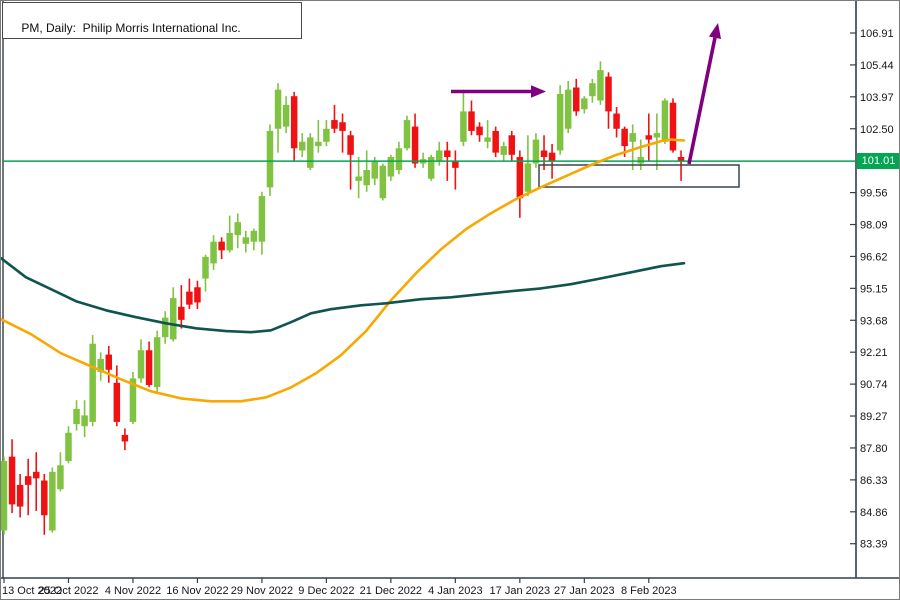  Describe the element at coordinates (874, 194) in the screenshot. I see `price-tick-label: 99.56` at that location.